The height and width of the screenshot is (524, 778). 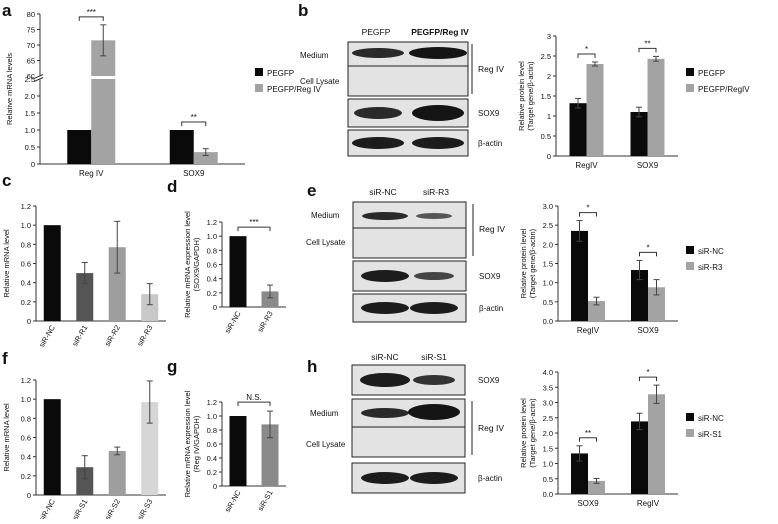 What do you see at coordinates (144, 336) in the screenshot?
I see `x-tick-label: siR-R3` at bounding box center [144, 336].